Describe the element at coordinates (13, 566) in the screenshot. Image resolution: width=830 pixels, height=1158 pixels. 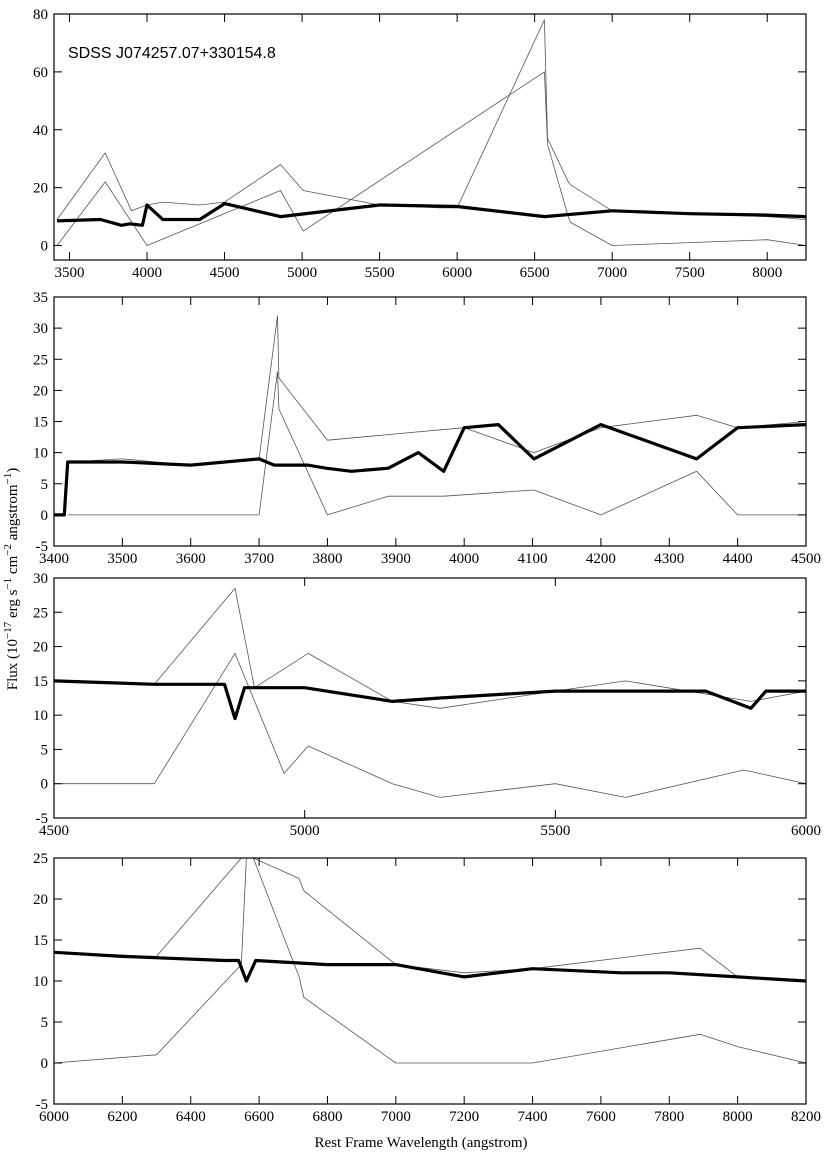
I see `y-axis-label-part: cm` at that location.